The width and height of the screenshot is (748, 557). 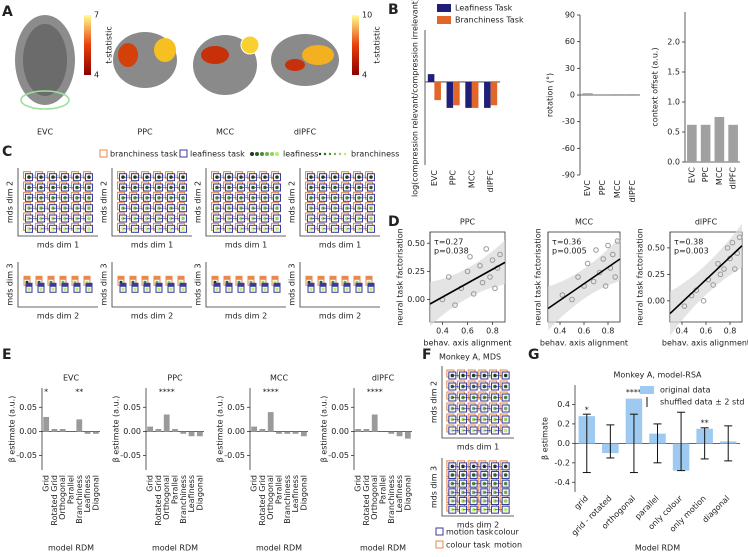 I want to click on x-tick-label: 0.4, so click(x=442, y=331).